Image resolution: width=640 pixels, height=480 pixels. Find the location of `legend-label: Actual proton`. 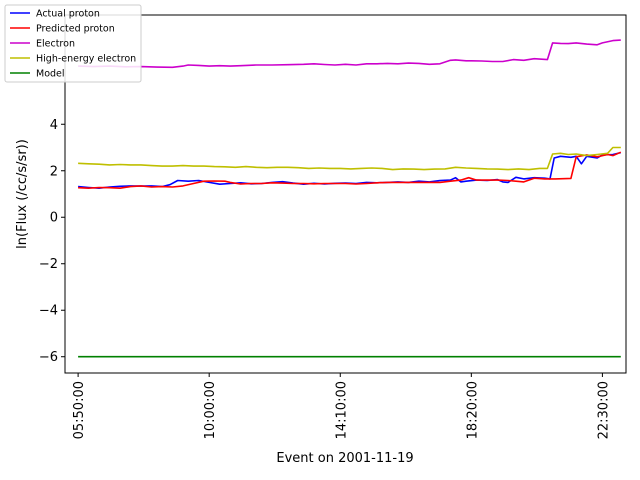

legend-label: Actual proton is located at coordinates (68, 14).